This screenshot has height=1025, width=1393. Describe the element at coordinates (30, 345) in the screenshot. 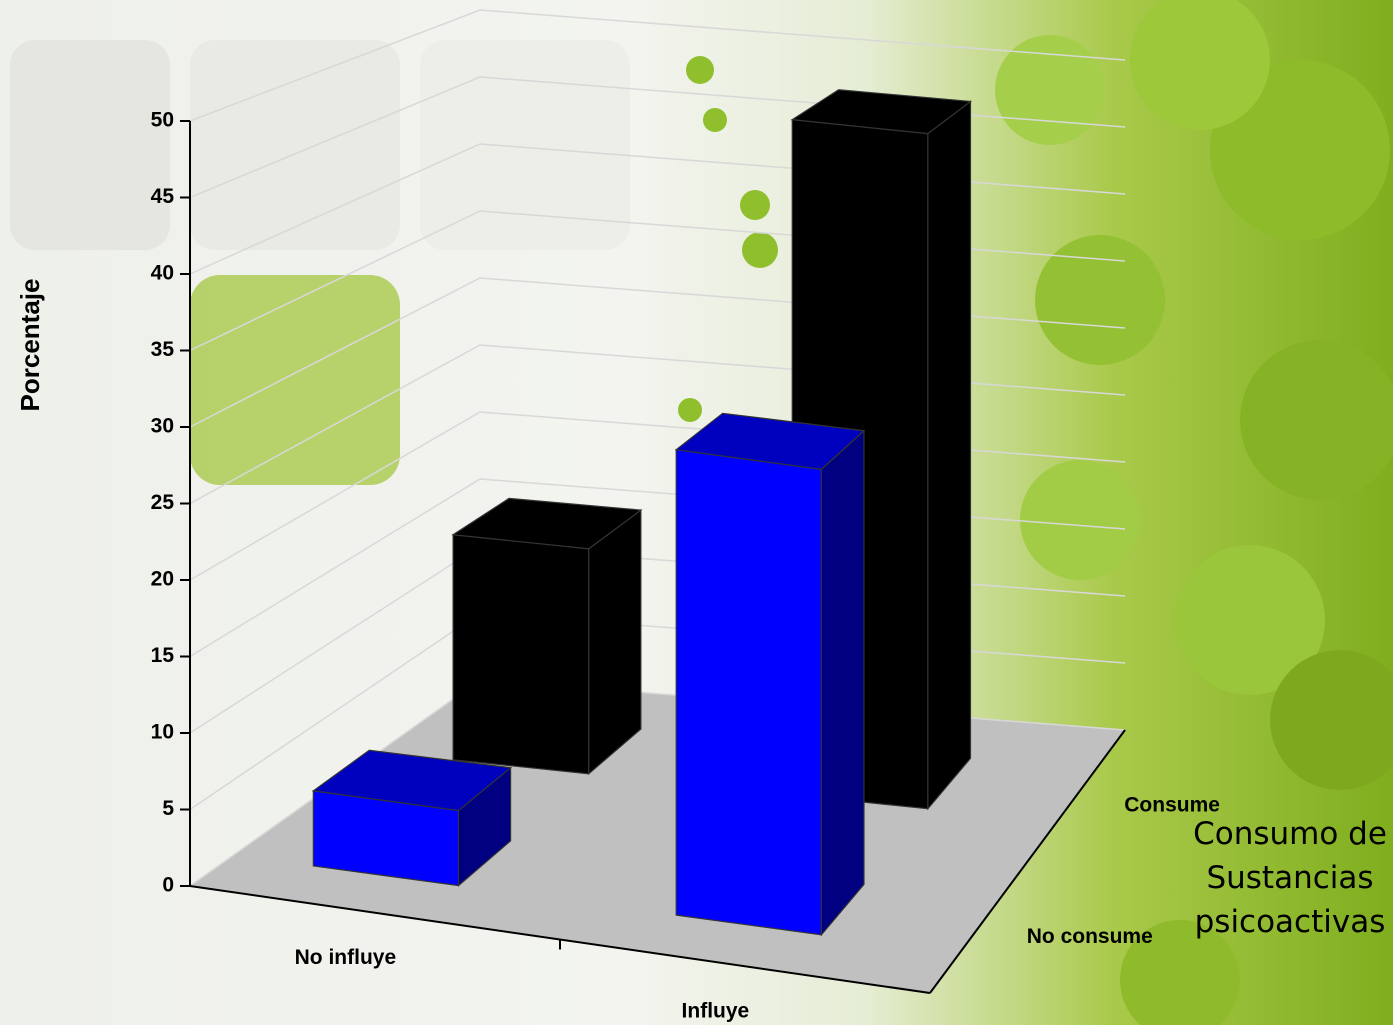

I see `y-axis-title: Porcentaje` at that location.